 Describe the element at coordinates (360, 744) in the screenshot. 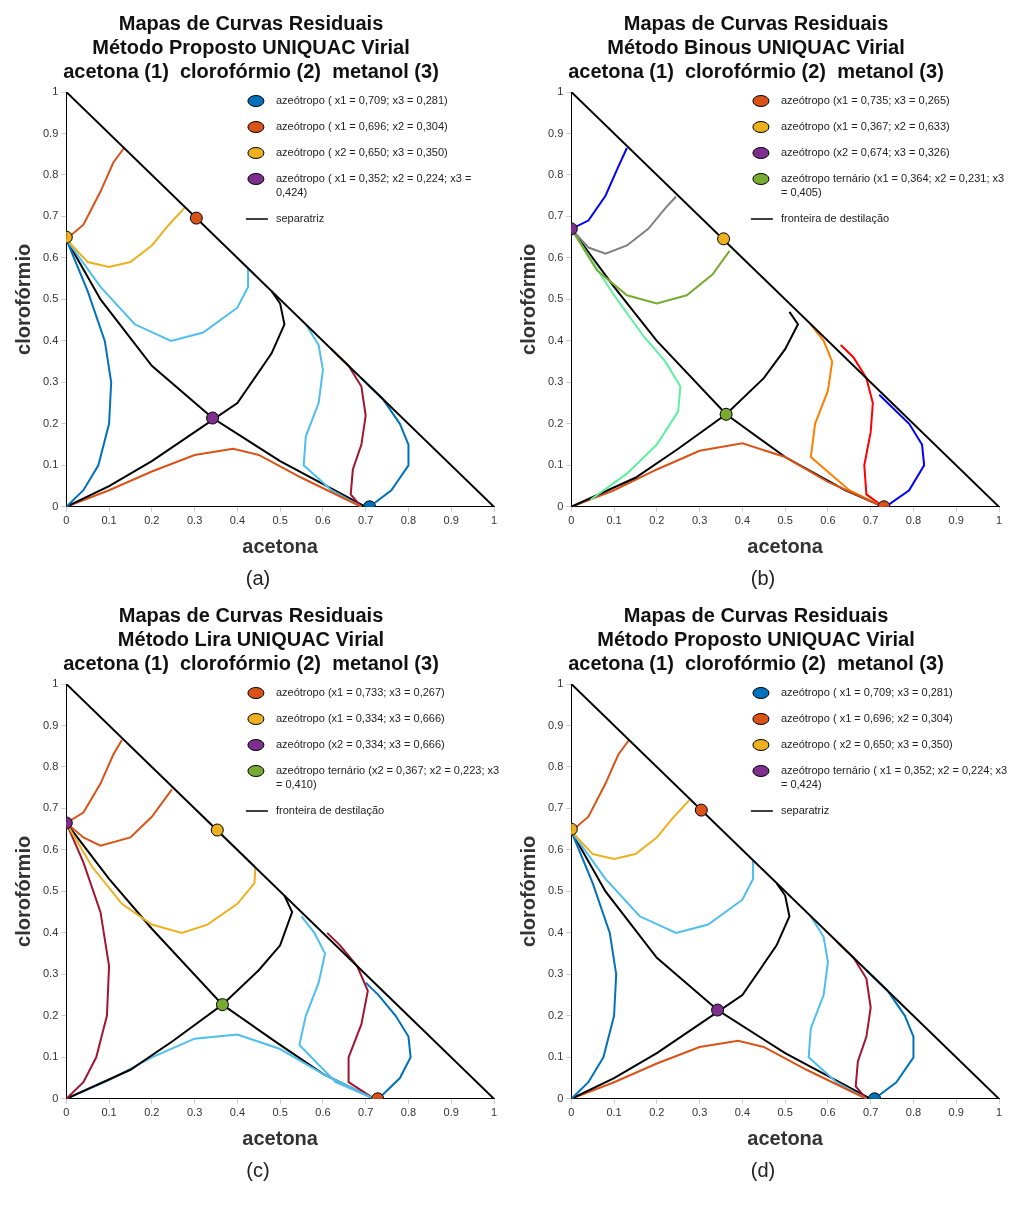

I see `legend-label: azeótropo (x2 = 0,334; x3 = 0,666)` at that location.